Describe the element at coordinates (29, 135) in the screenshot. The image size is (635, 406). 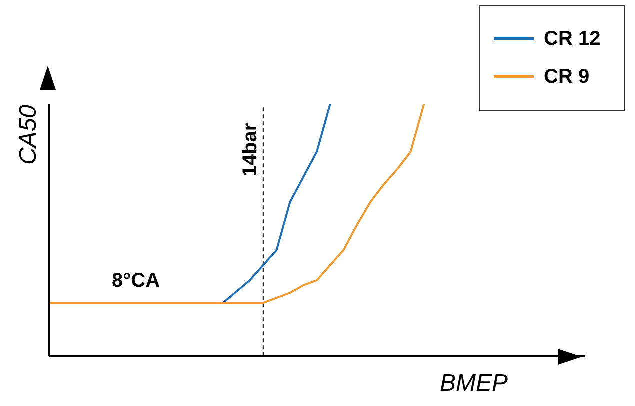
I see `y-axis-title: CA50` at that location.